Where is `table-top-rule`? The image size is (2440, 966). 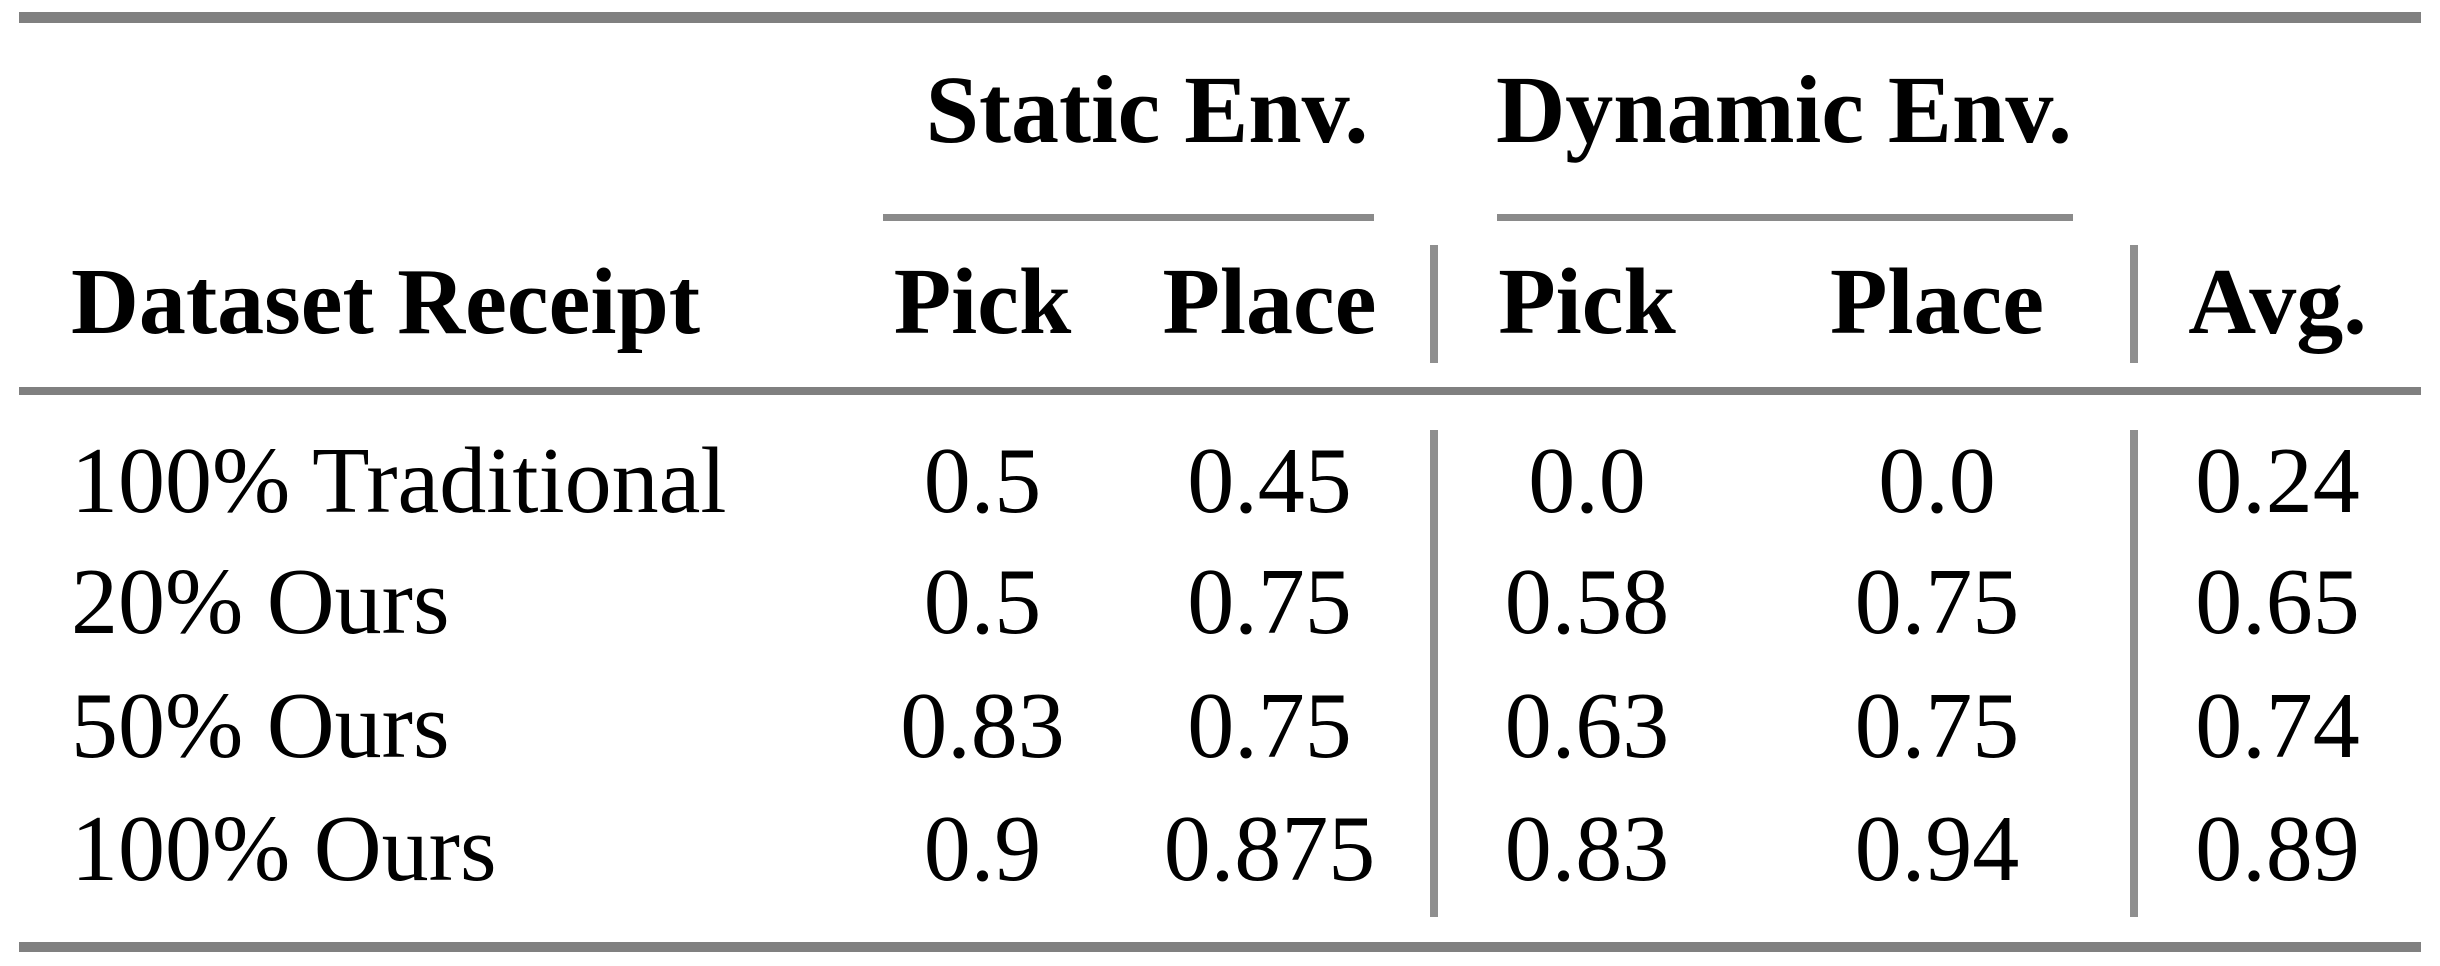 table-top-rule is located at coordinates (1220, 17).